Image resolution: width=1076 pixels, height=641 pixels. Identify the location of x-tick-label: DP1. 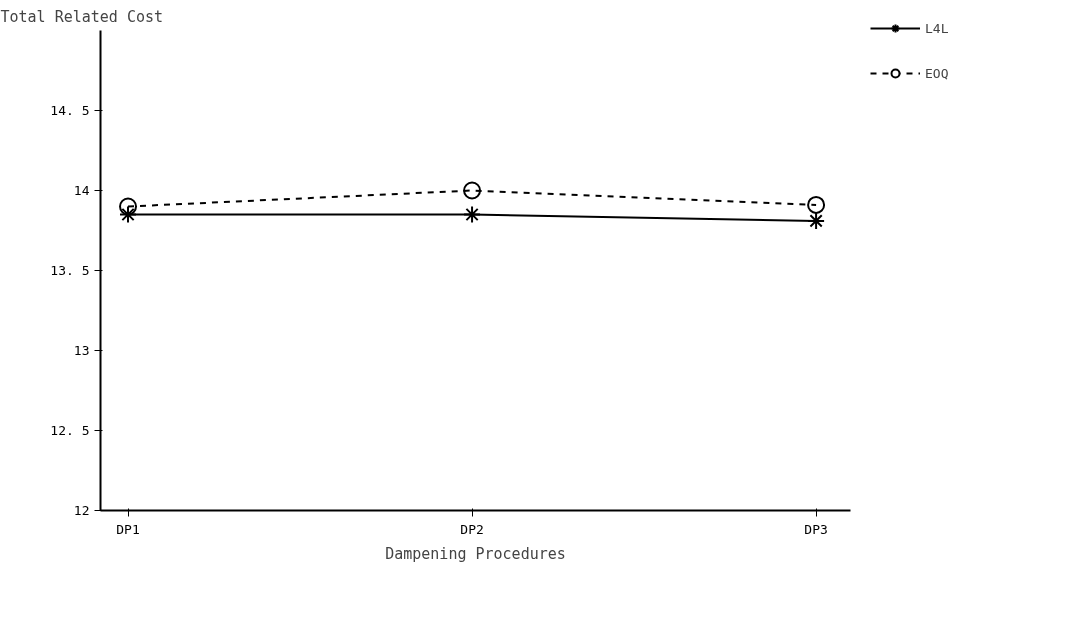
(128, 529).